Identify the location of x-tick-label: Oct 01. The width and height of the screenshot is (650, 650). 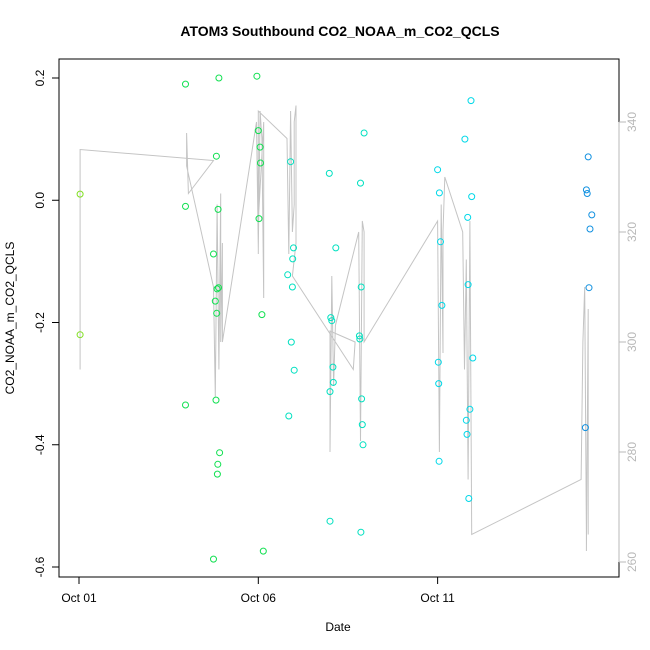
(79, 598).